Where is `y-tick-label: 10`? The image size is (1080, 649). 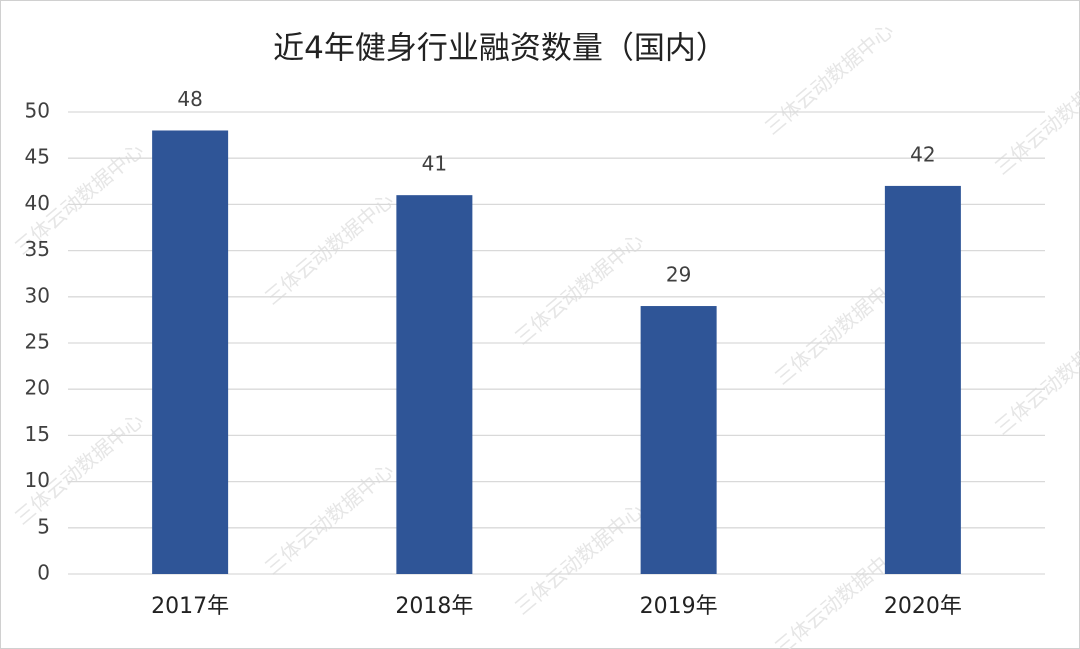 y-tick-label: 10 is located at coordinates (37, 480).